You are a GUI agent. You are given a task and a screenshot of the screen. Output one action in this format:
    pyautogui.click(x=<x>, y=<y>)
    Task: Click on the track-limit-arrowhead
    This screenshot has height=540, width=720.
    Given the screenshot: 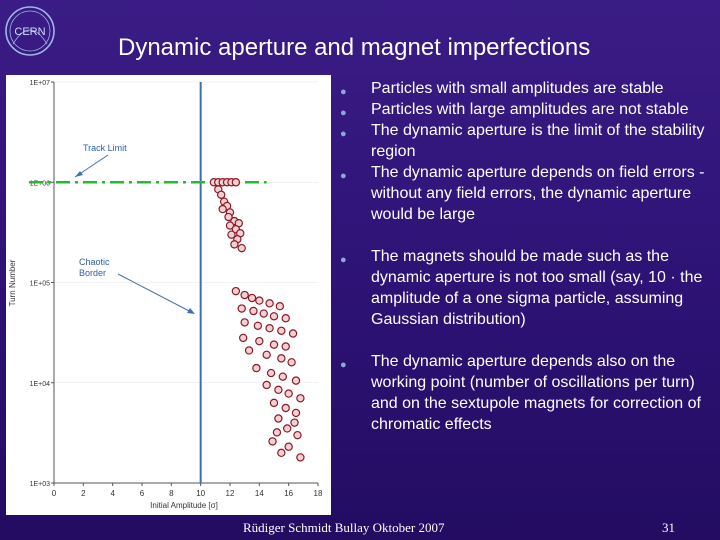 What is the action you would take?
    pyautogui.click(x=79, y=174)
    